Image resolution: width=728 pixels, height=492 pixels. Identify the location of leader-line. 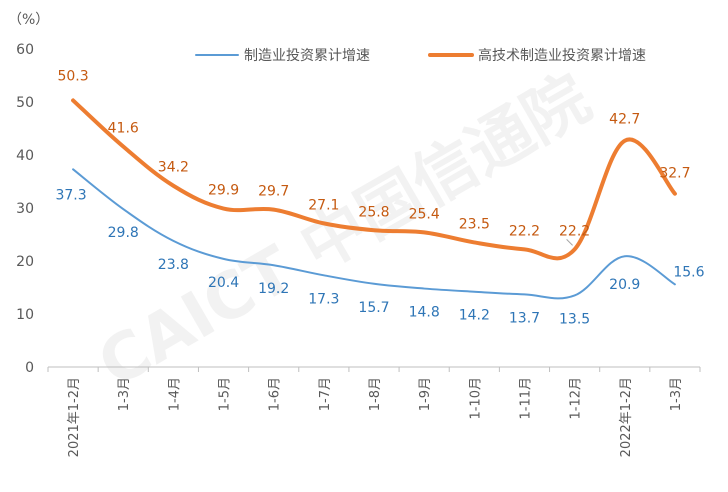
(570, 242).